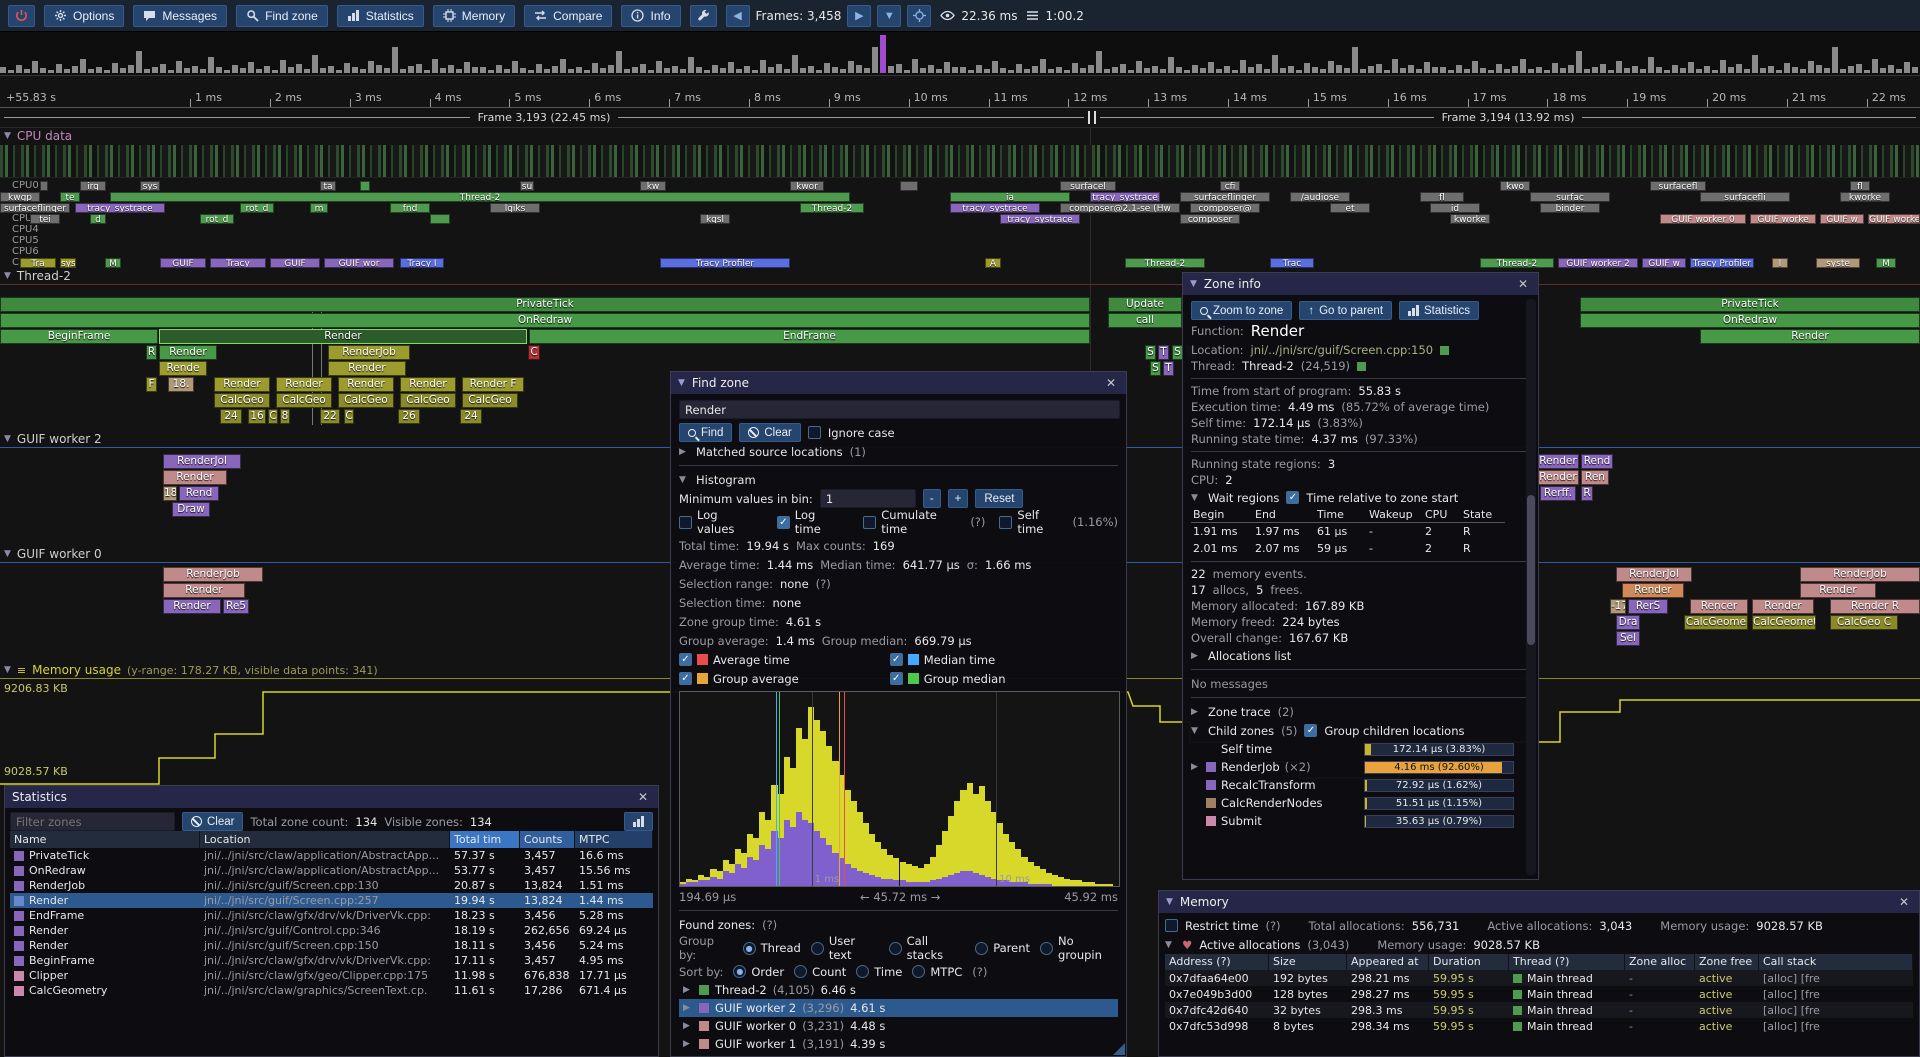  I want to click on cpu-zone-segment: cfi, so click(1230, 186).